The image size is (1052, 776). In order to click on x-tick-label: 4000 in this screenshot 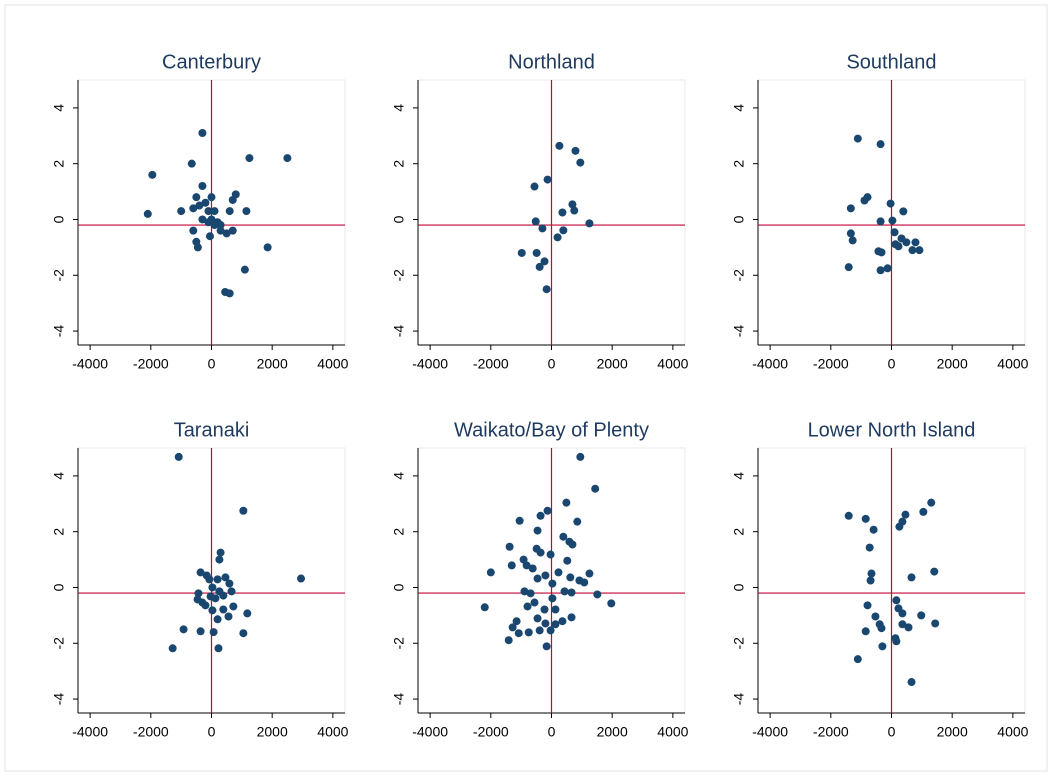, I will do `click(1012, 732)`.